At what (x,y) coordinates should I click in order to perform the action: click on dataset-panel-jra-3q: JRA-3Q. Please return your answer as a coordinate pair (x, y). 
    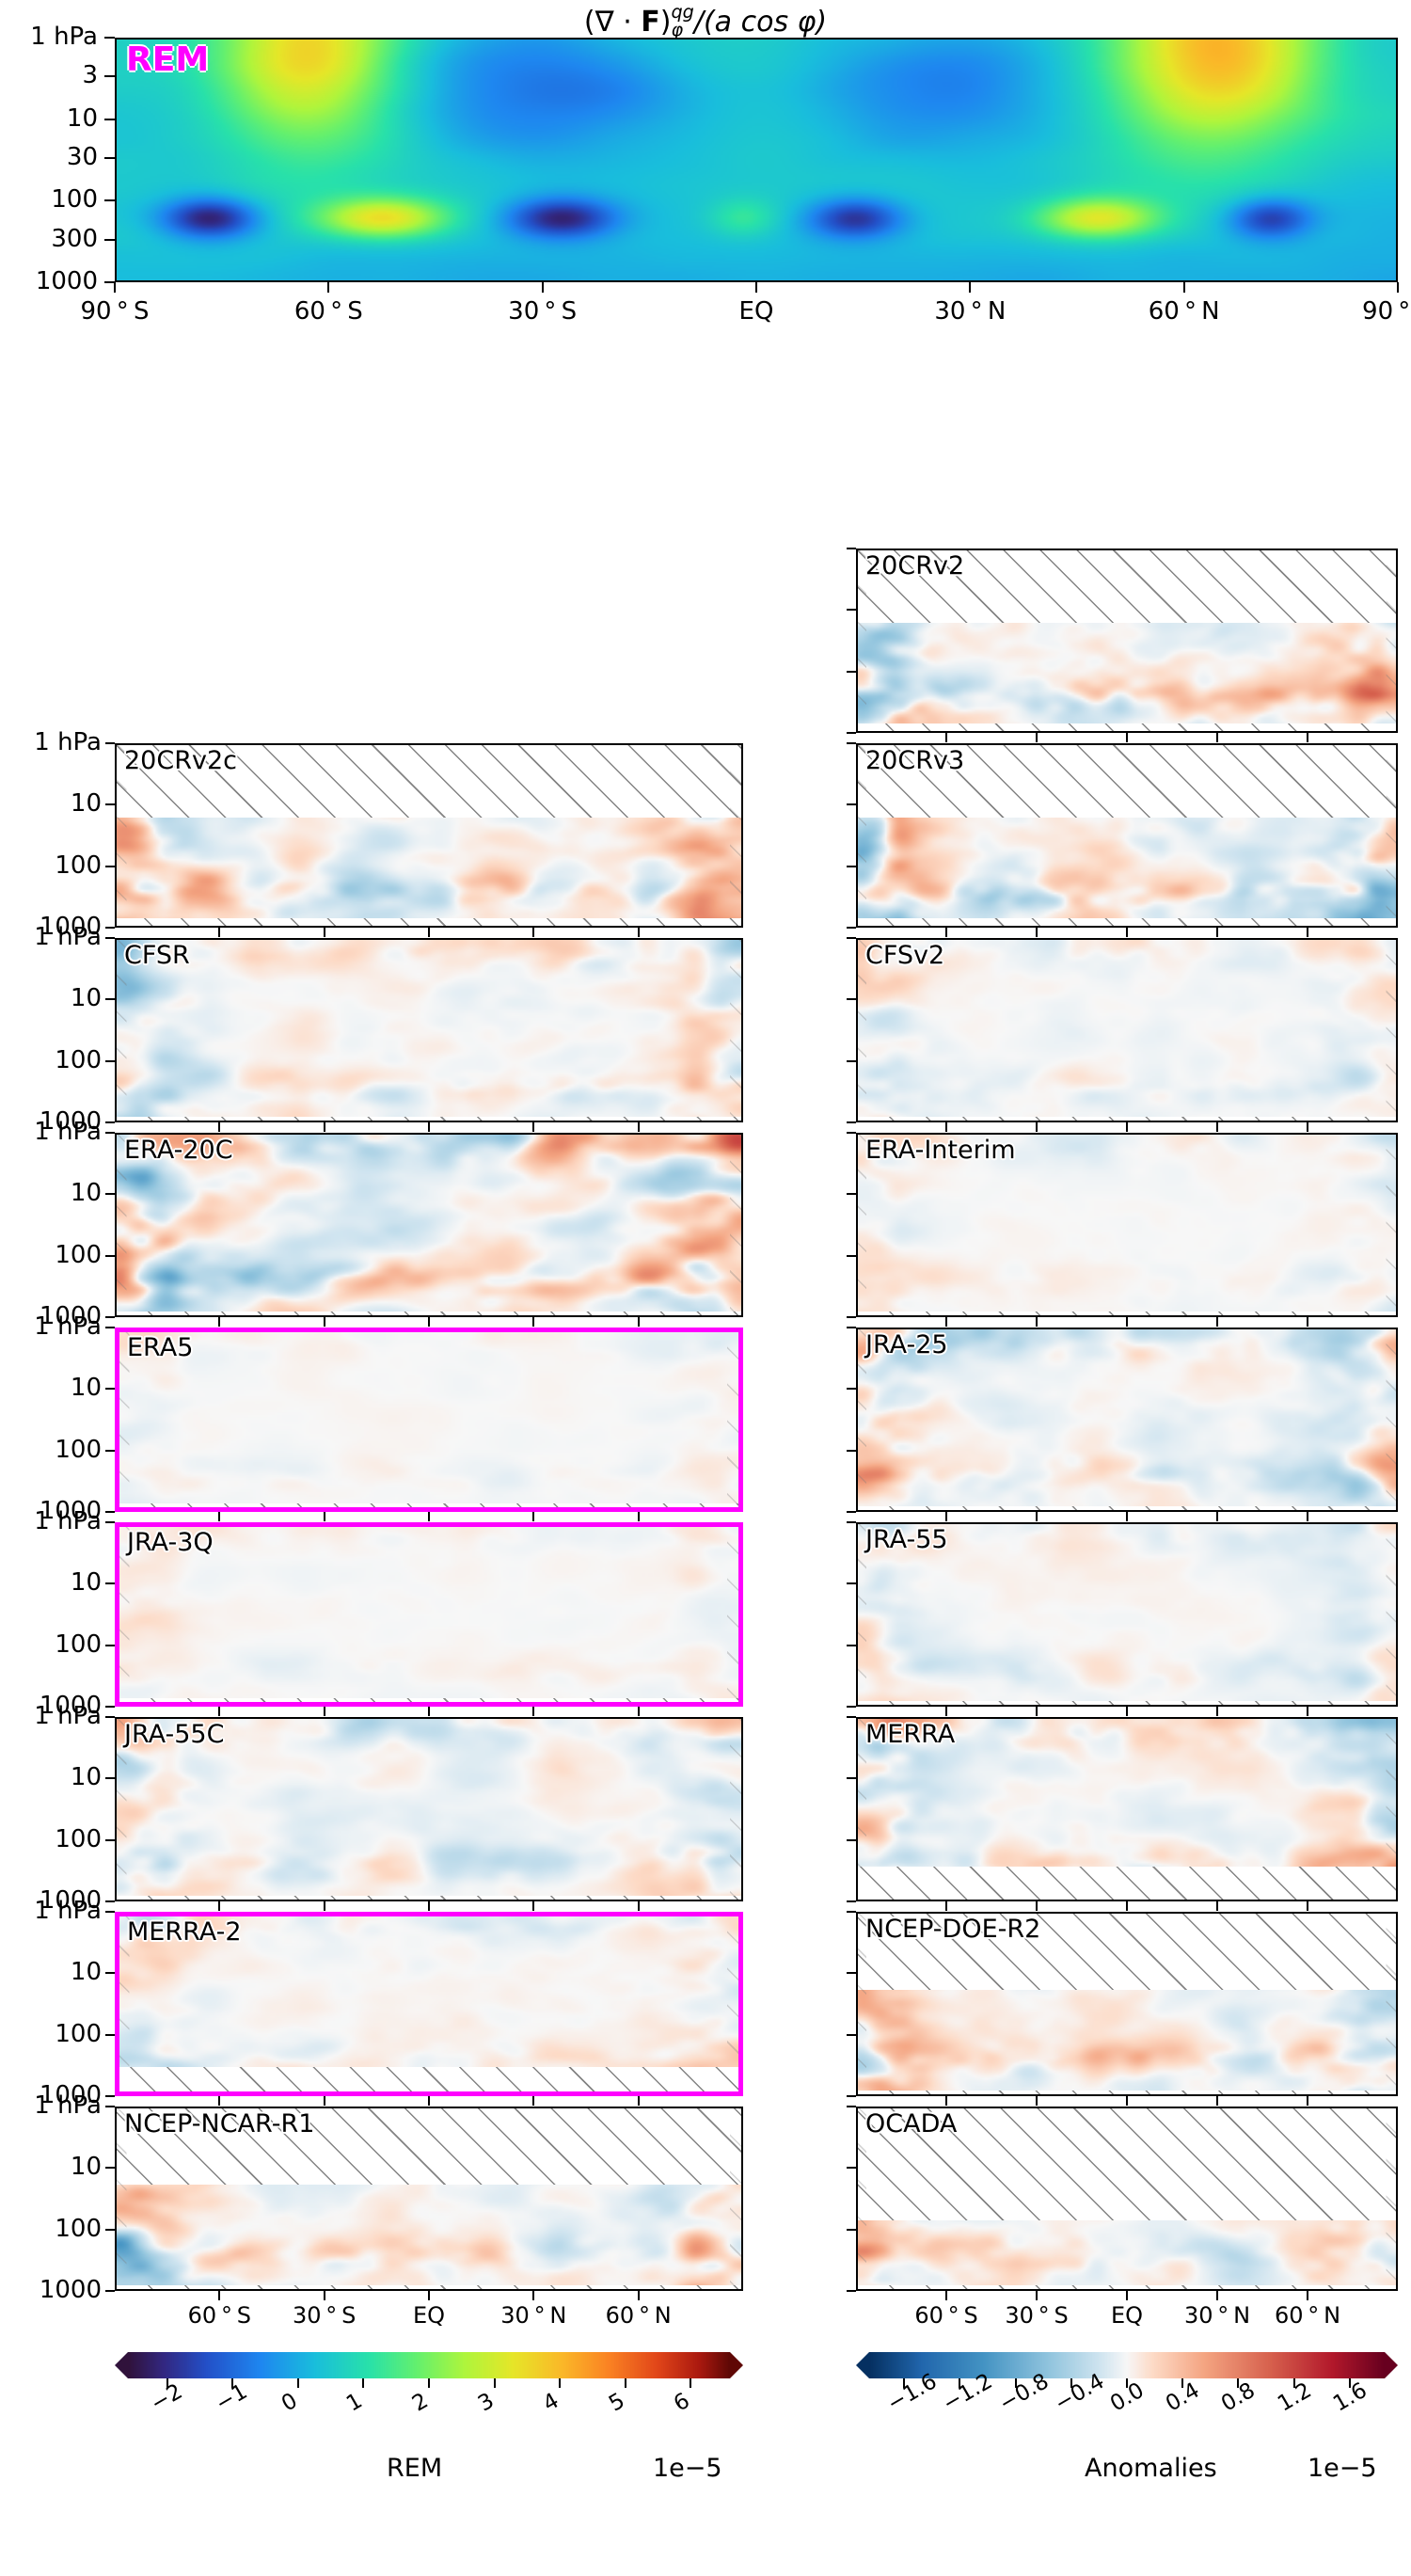
    Looking at the image, I should click on (429, 1615).